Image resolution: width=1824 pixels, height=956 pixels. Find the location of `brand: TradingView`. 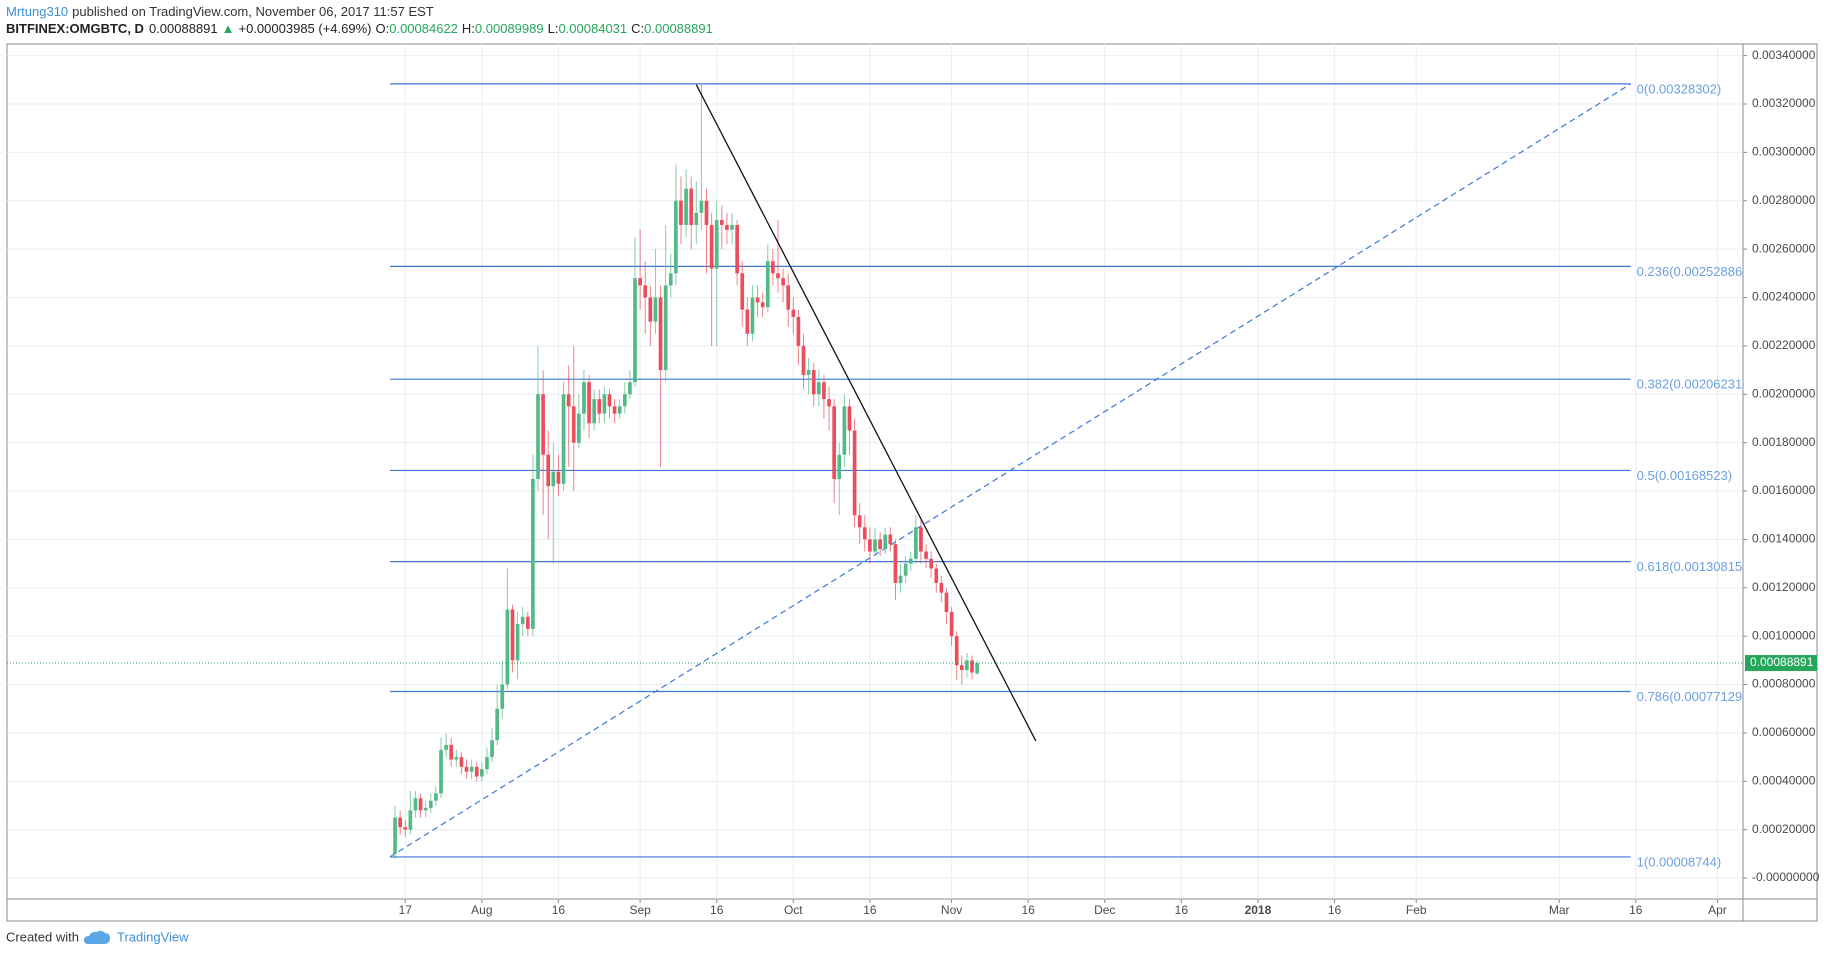

brand: TradingView is located at coordinates (153, 936).